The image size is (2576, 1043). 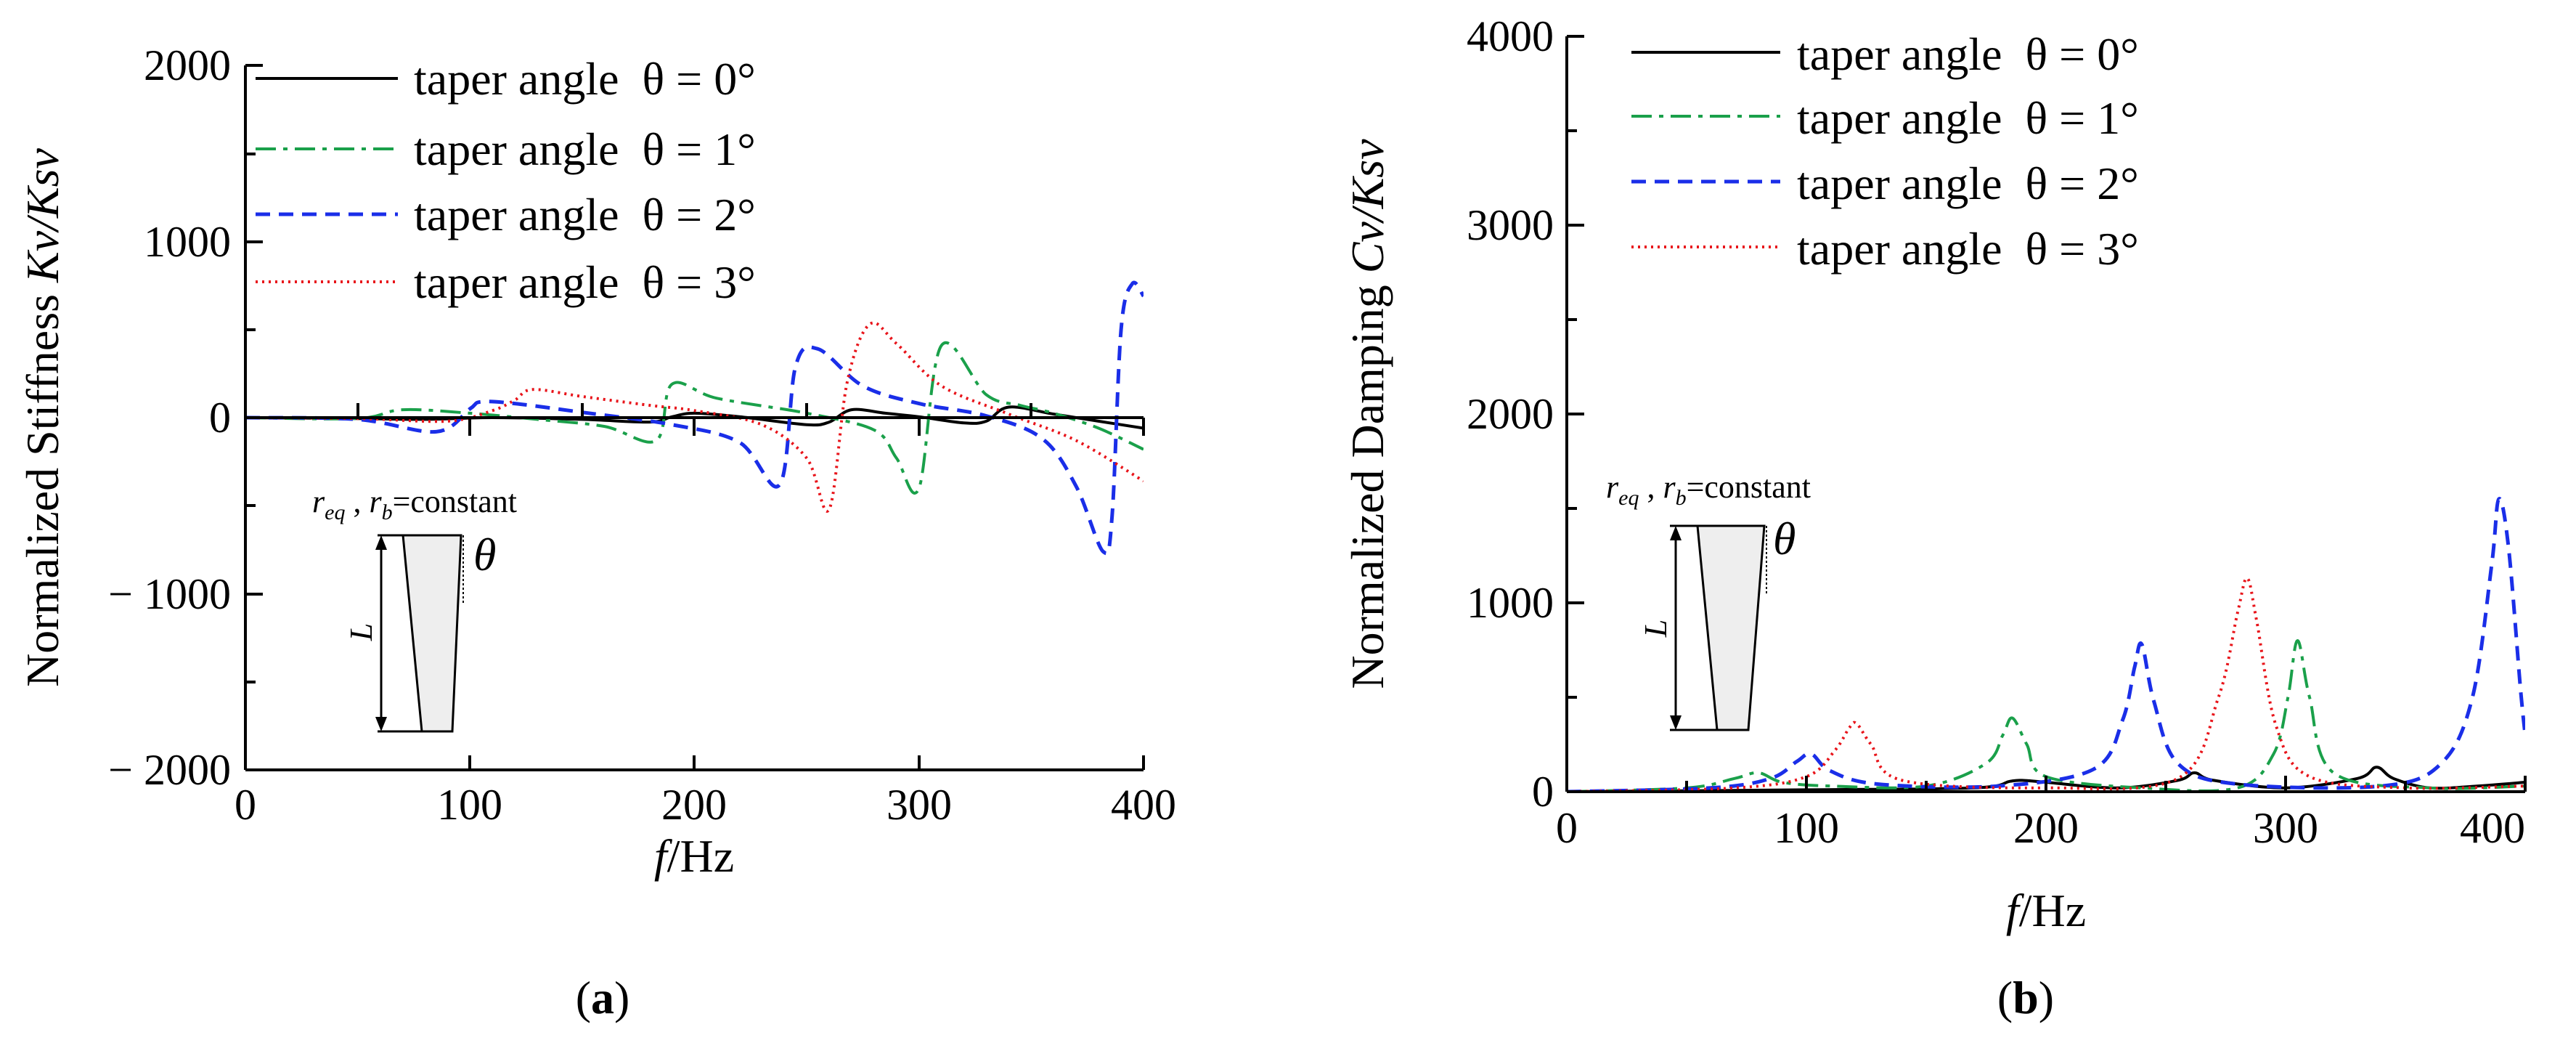 I want to click on panel-a-legend-label-3: taper angle θ = 3°, so click(x=585, y=282).